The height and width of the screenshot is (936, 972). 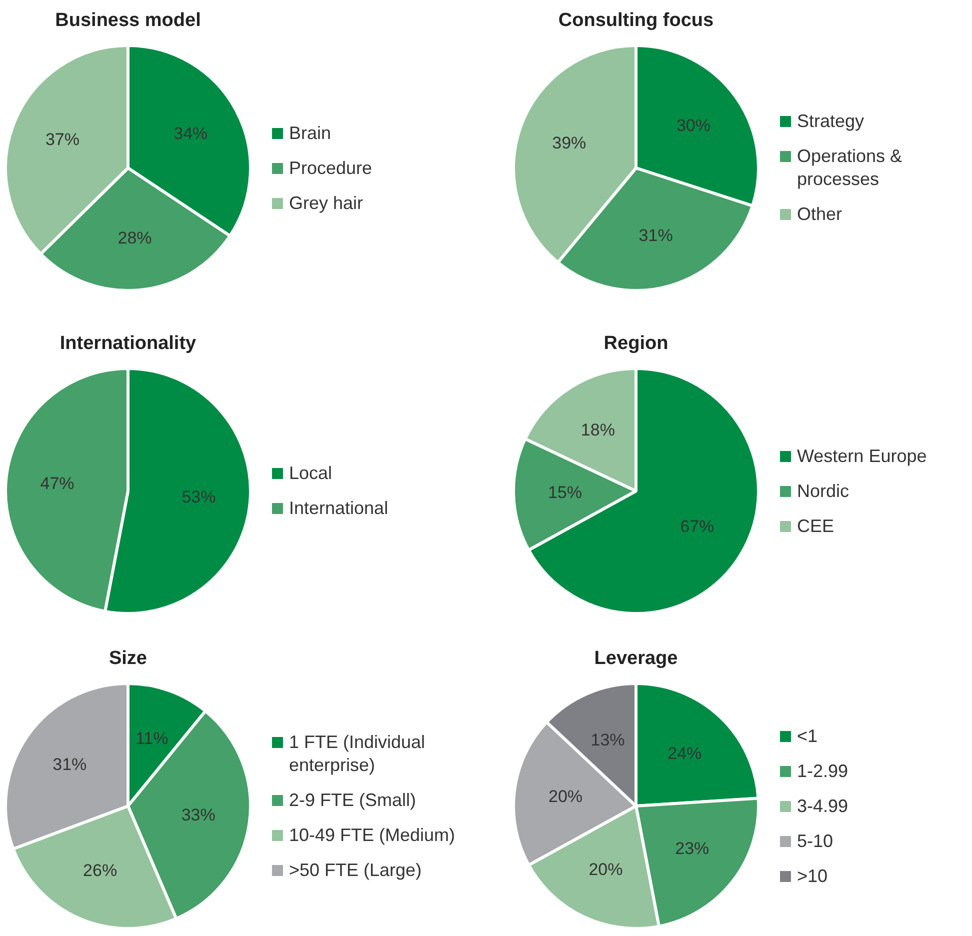 What do you see at coordinates (812, 876) in the screenshot?
I see `legend-label: >10` at bounding box center [812, 876].